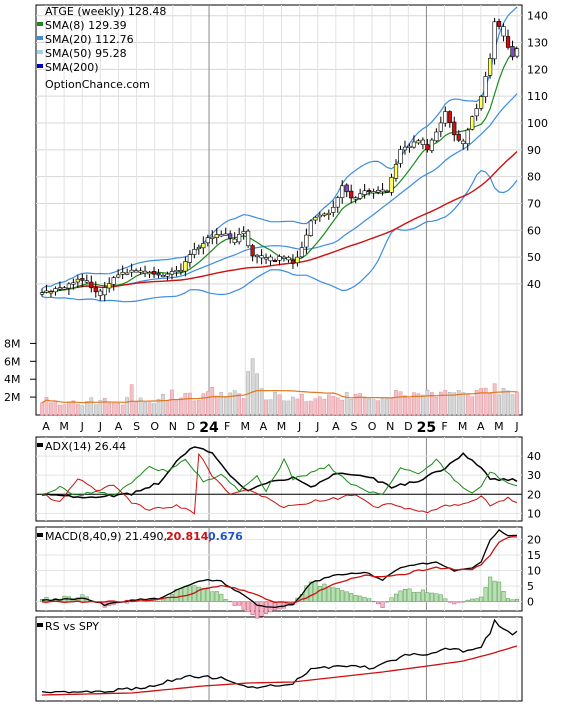  I want to click on volume-tick-label: 8M, so click(12, 343).